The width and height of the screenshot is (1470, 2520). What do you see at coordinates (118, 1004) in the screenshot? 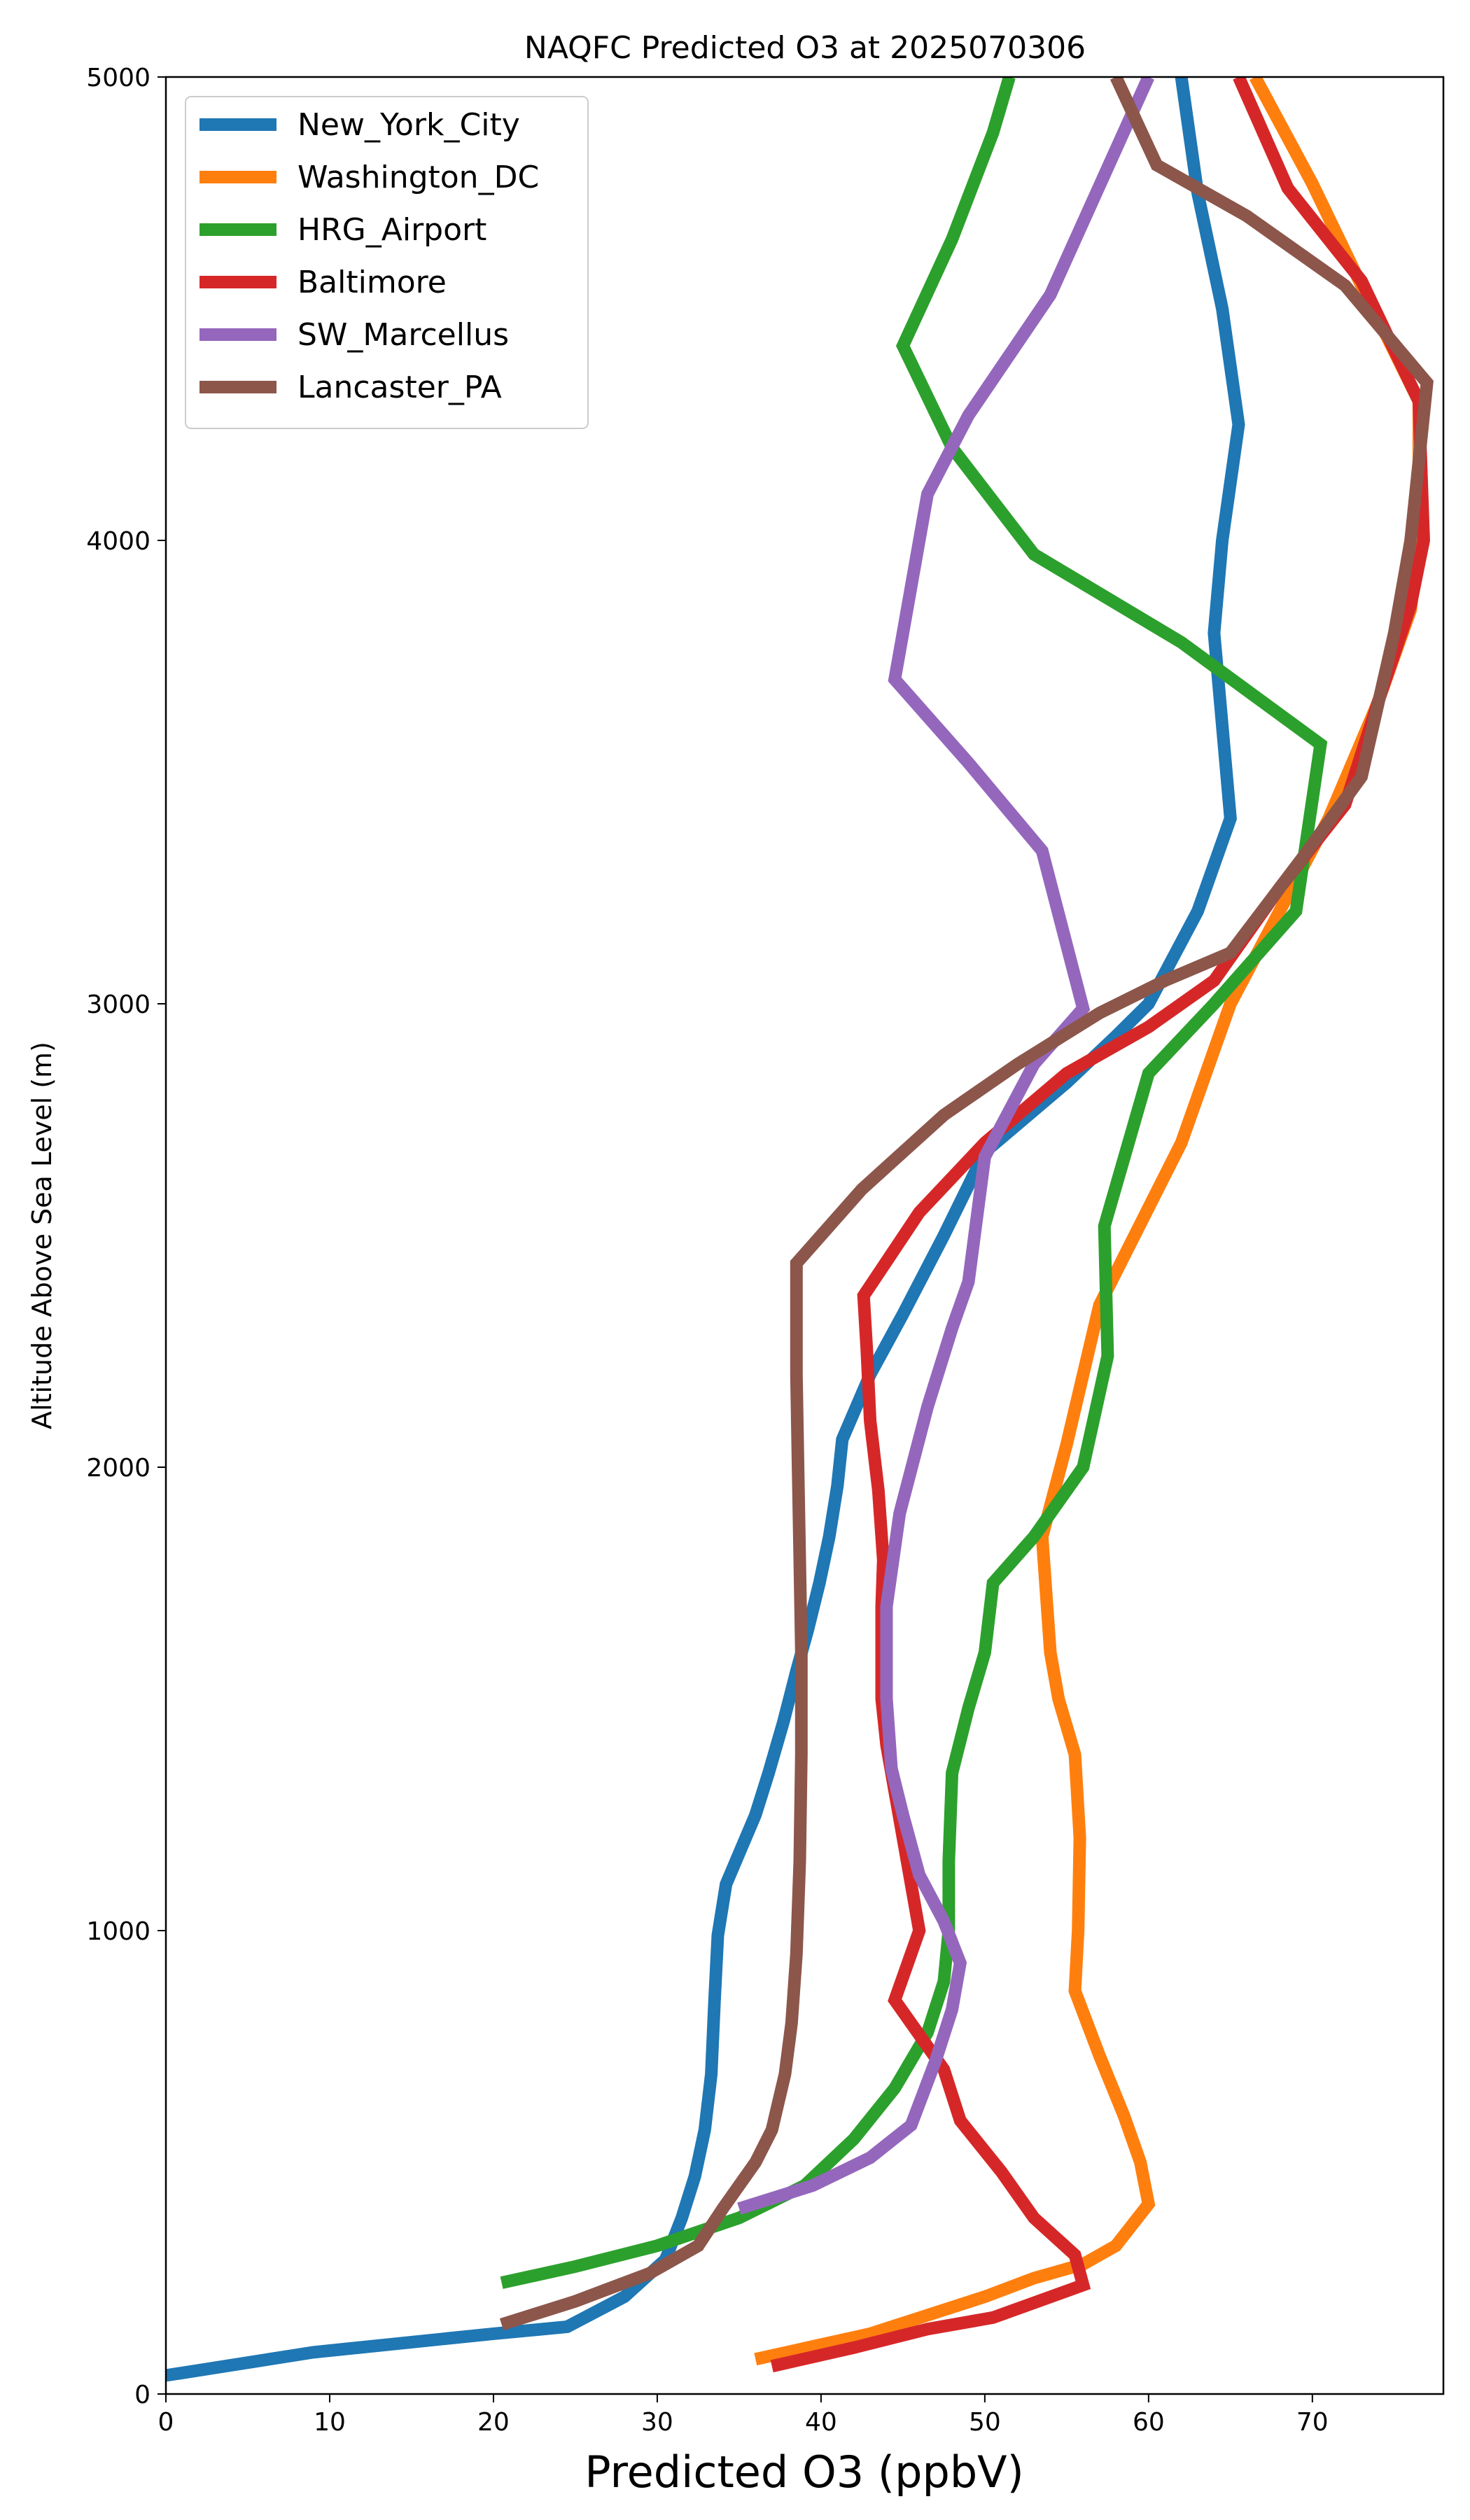
I see `y-tick-label: 3000` at bounding box center [118, 1004].